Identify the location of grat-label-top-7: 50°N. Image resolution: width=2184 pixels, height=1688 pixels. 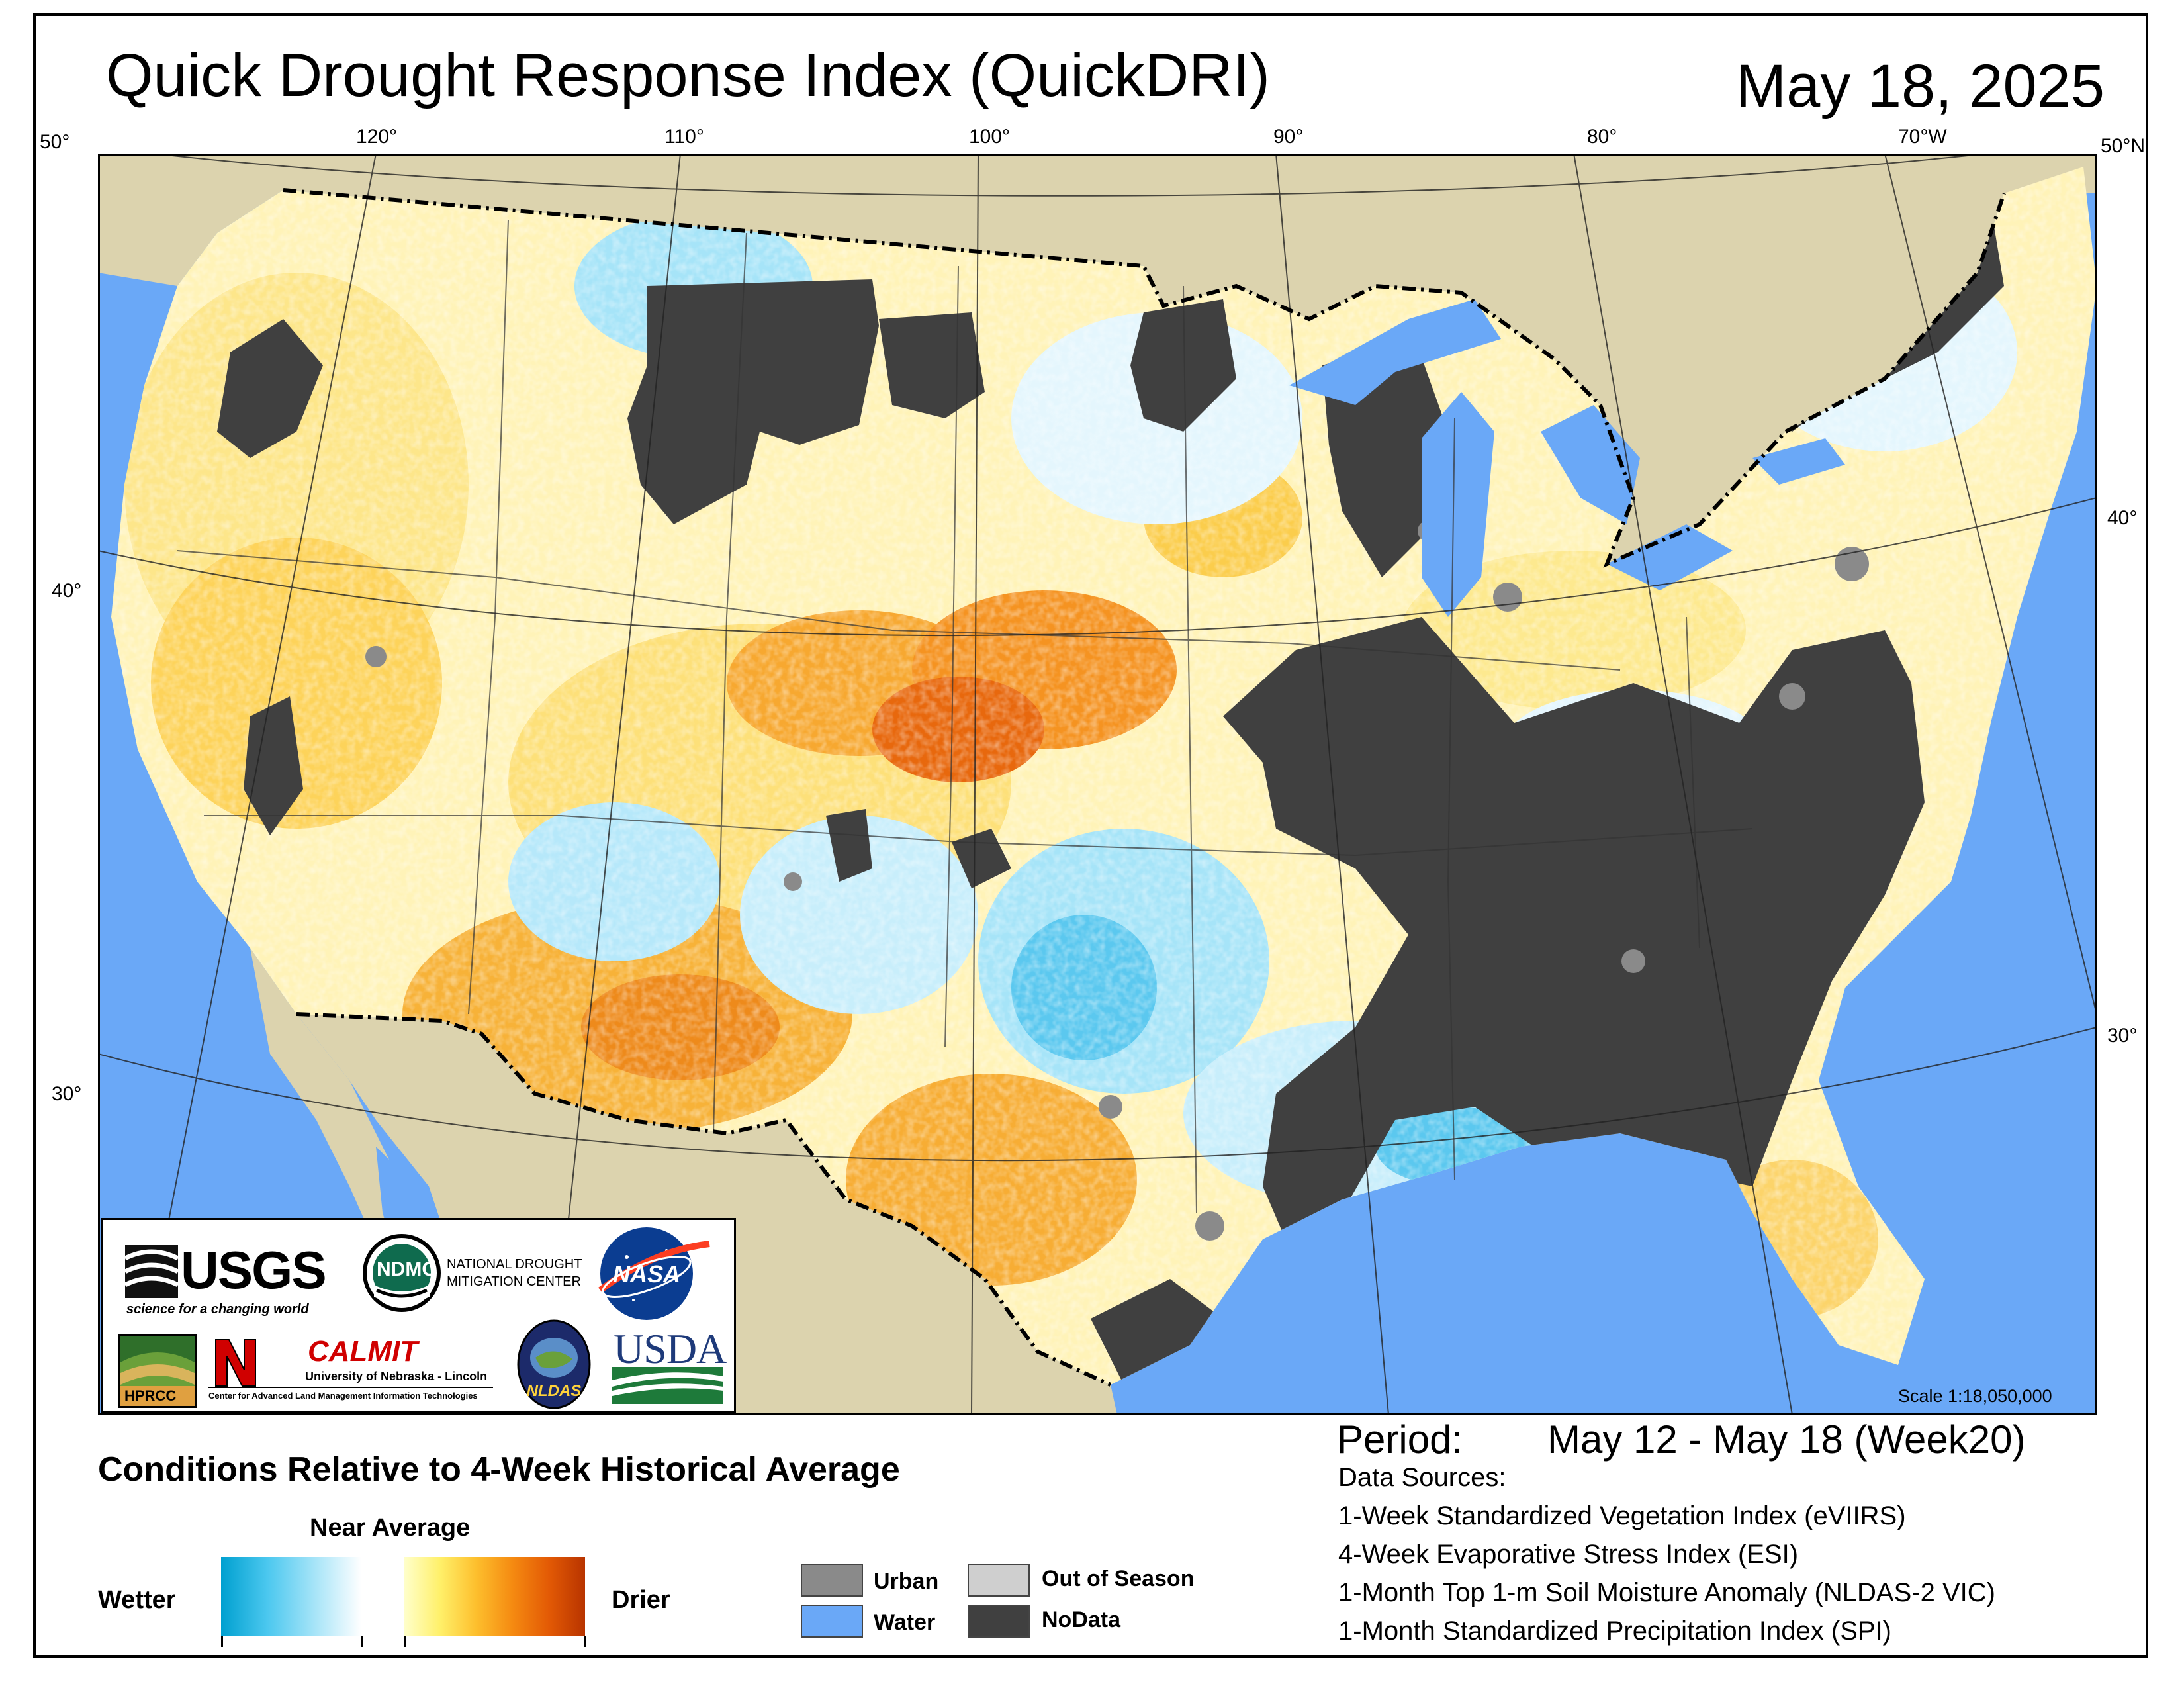
(2123, 146).